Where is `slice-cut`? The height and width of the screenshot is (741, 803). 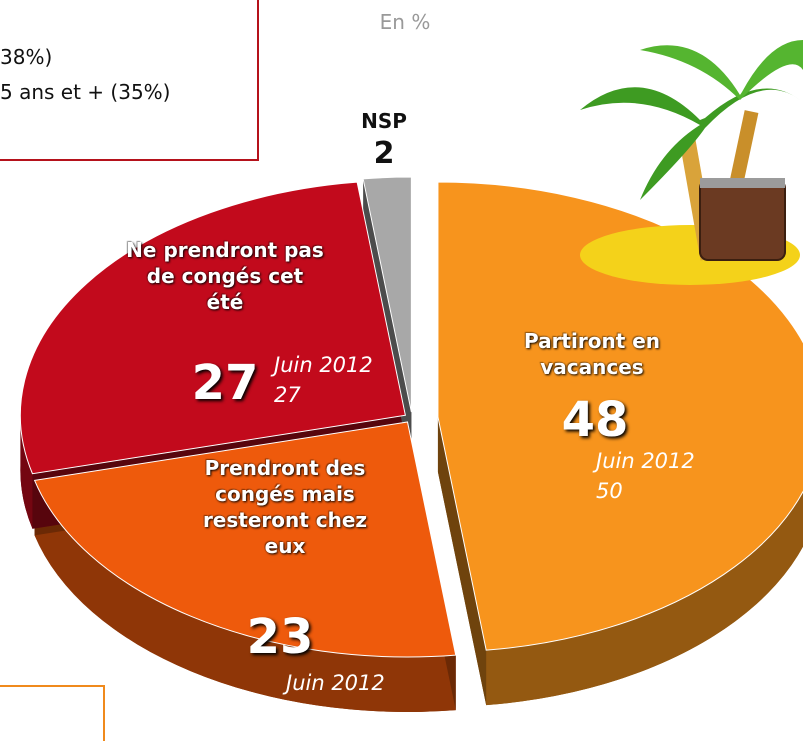 slice-cut is located at coordinates (462, 561).